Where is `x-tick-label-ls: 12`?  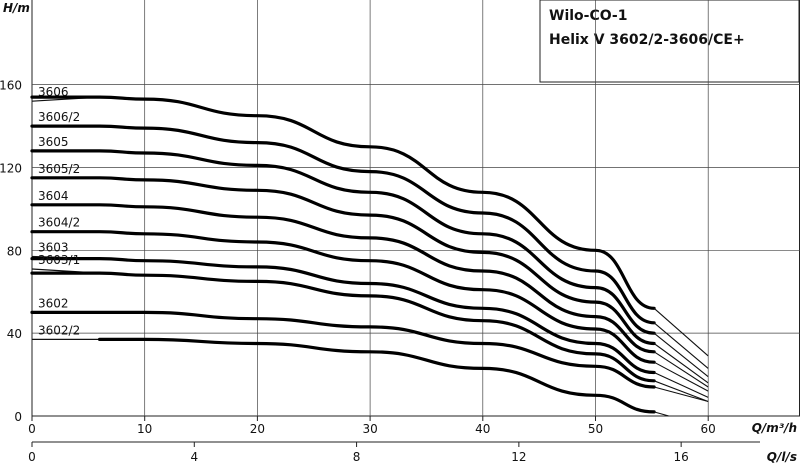
x-tick-label-ls: 12 is located at coordinates (518, 457).